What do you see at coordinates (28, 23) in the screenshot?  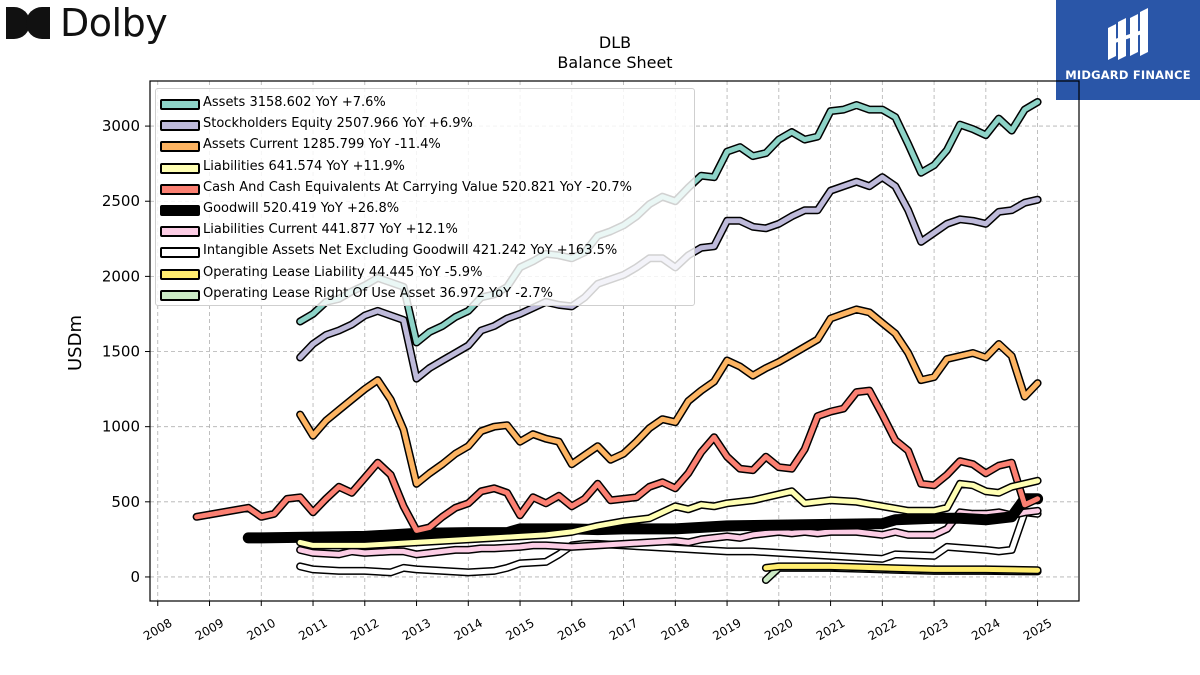 I see `dolby-double-d-icon` at bounding box center [28, 23].